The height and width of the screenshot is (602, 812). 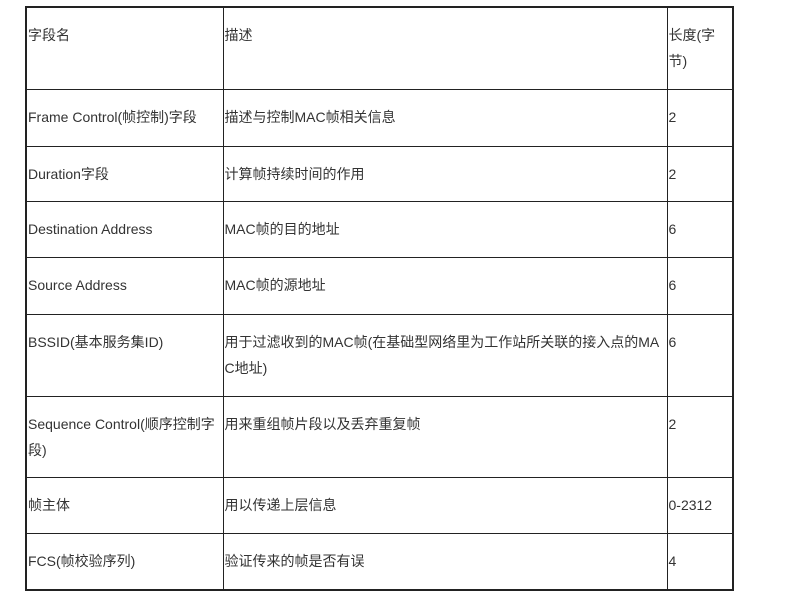 What do you see at coordinates (124, 436) in the screenshot?
I see `table-cell: Sequence Control(顺序控制字段)` at bounding box center [124, 436].